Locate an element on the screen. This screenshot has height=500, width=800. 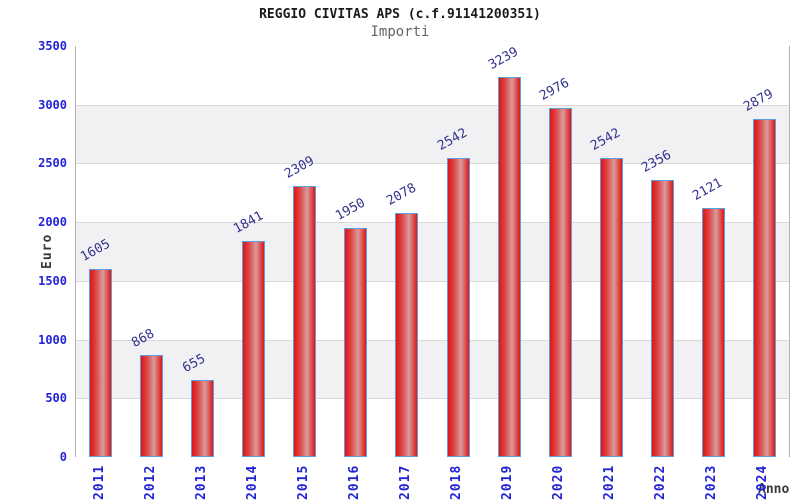
x-tick-label: 2011 is located at coordinates (99, 482).